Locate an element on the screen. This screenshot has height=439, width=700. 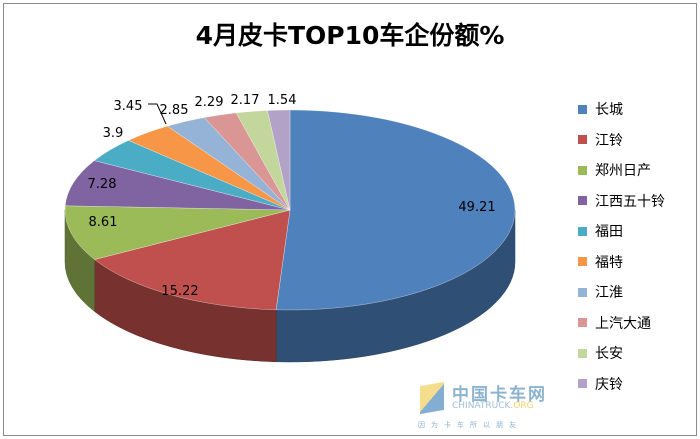
legend-item: 江铃 is located at coordinates (600, 140).